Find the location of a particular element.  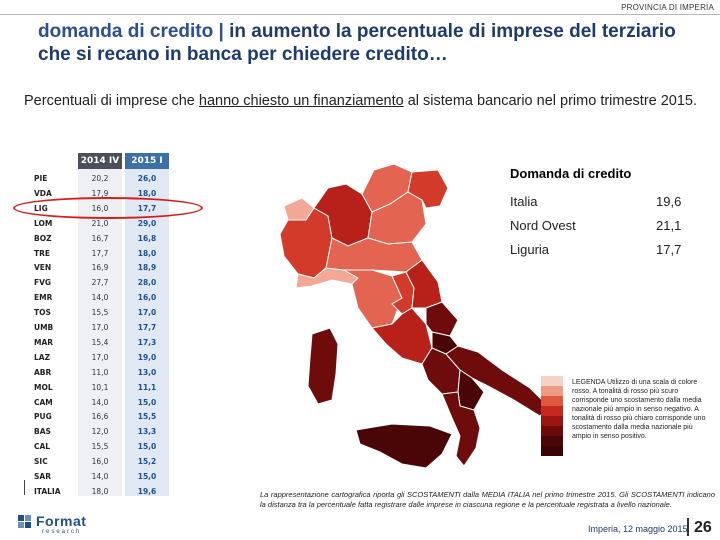

table-row: UMB 17,0 17,7 is located at coordinates (107, 327).